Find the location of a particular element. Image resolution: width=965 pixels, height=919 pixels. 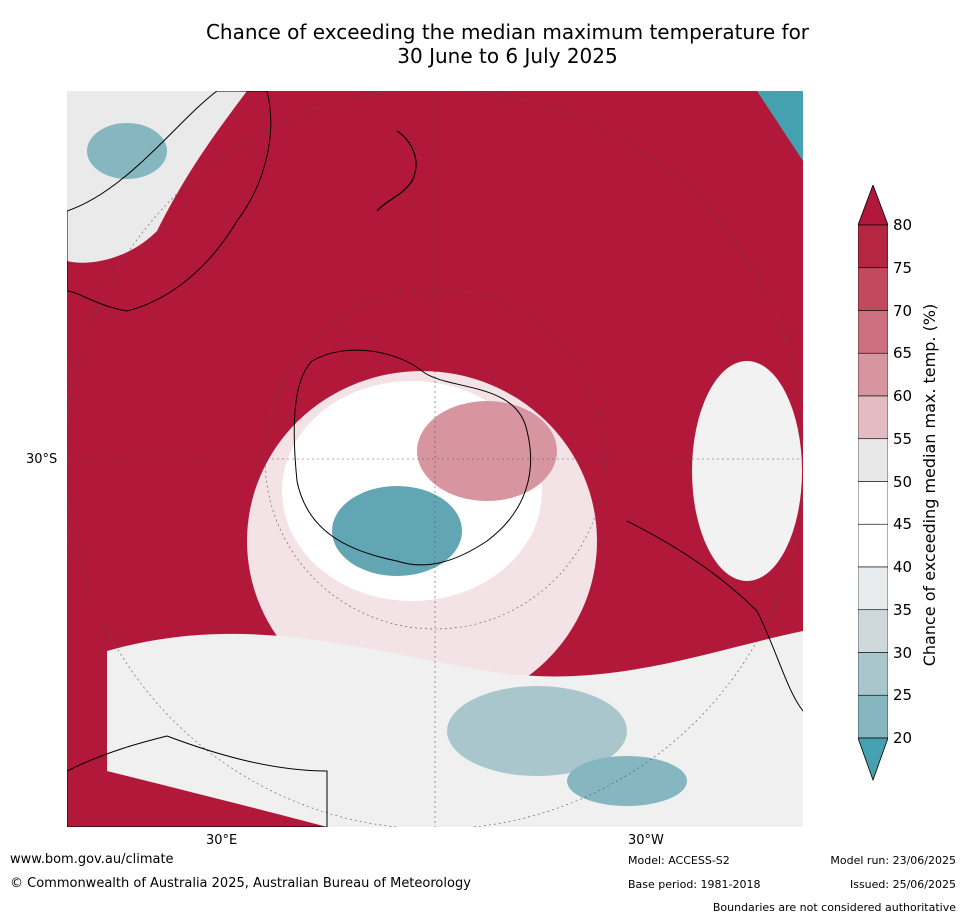

map-patch-east is located at coordinates (747, 471).